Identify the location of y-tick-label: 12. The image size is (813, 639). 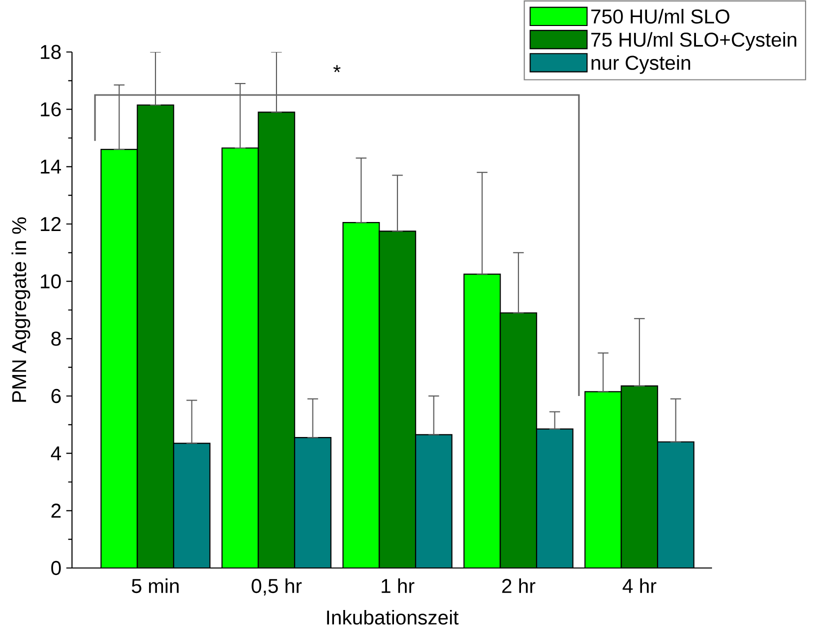
(50, 224).